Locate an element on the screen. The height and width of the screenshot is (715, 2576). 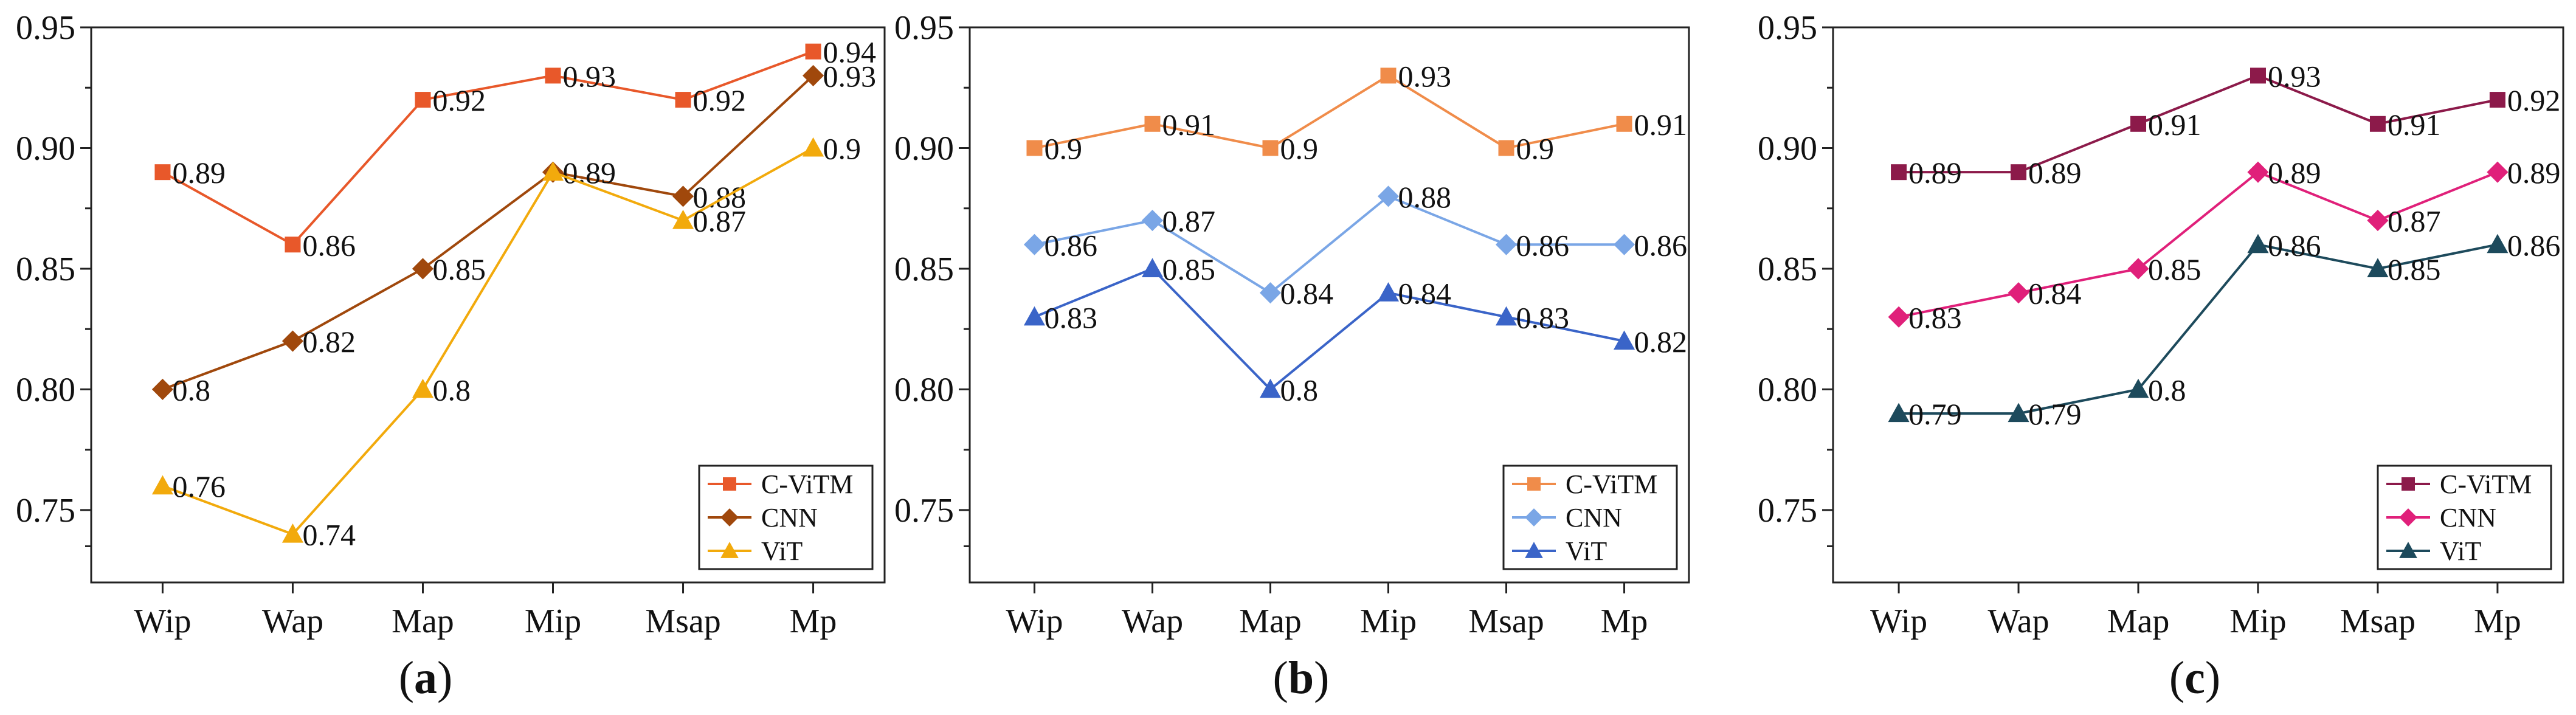
x-tick-label: Wap is located at coordinates (292, 621).